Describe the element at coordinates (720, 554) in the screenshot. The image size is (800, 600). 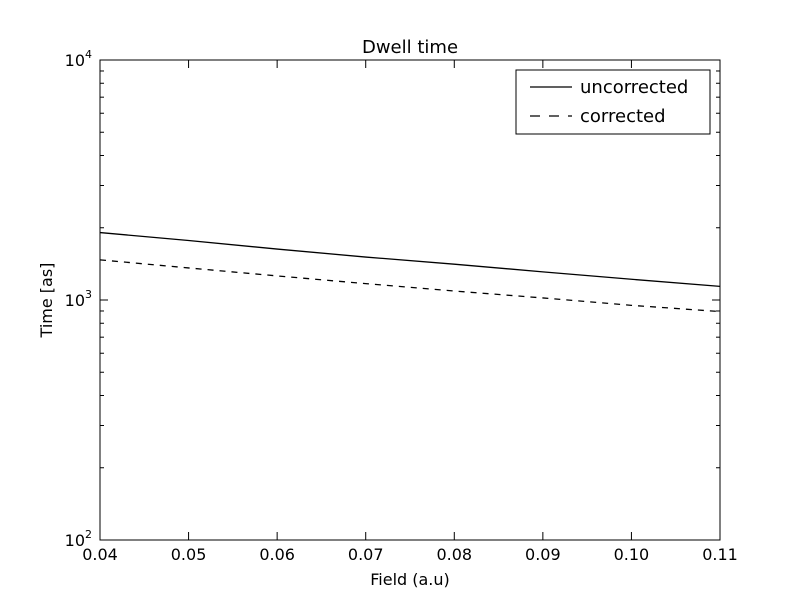
I see `x-tick-label: 0.11` at that location.